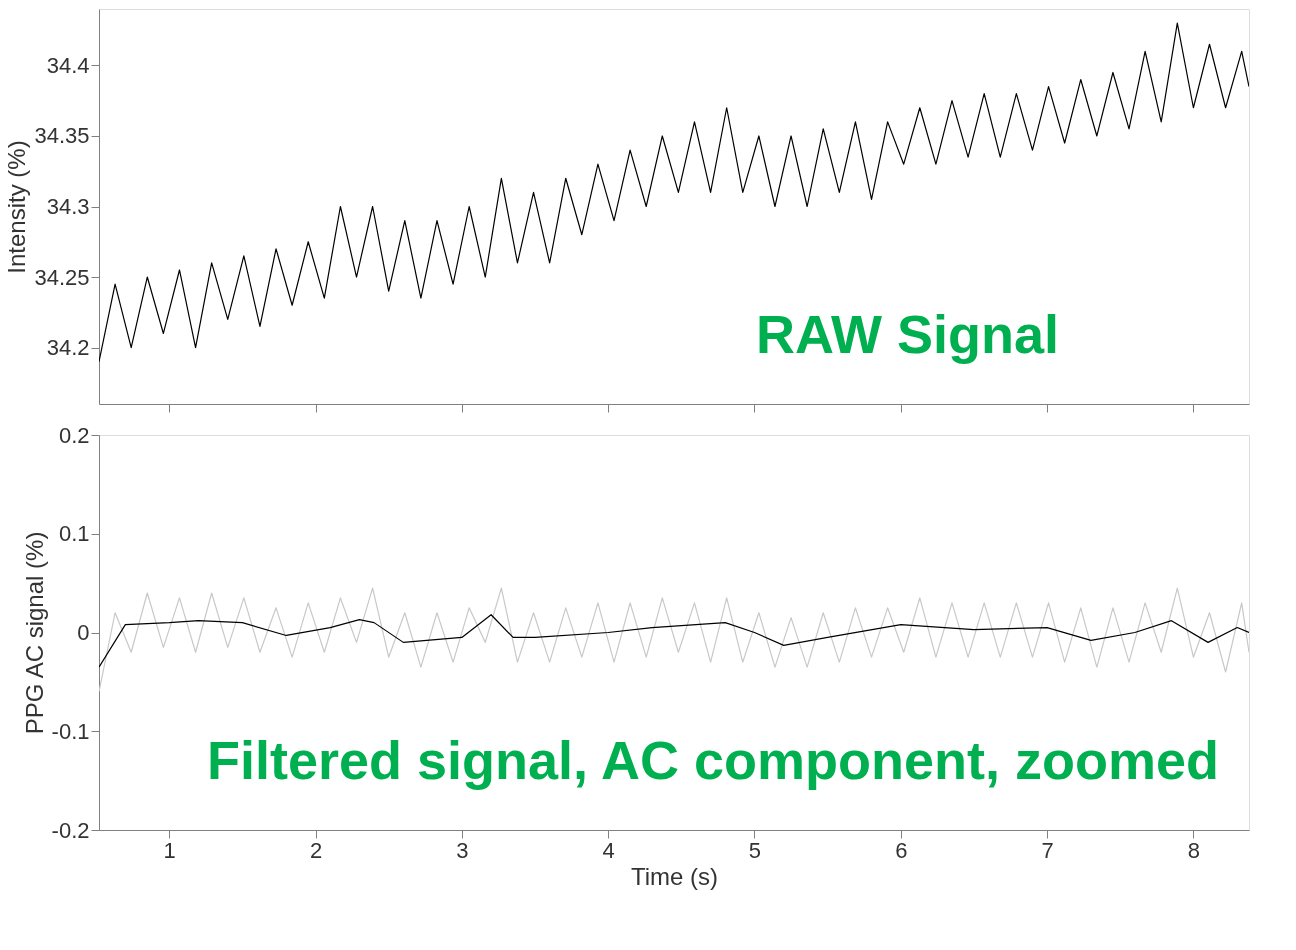 The width and height of the screenshot is (1296, 950). Describe the element at coordinates (608, 850) in the screenshot. I see `x-tick-label: 4` at that location.